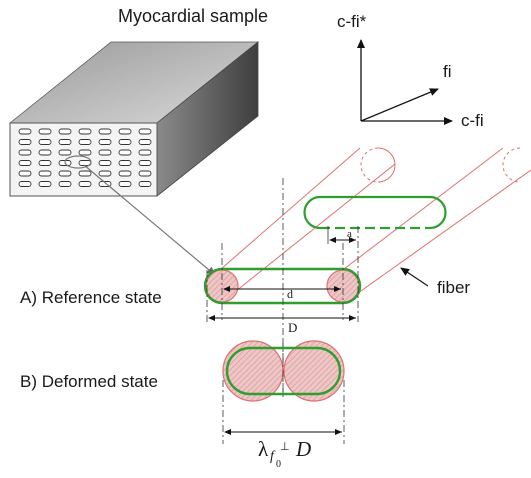 This screenshot has width=531, height=478. I want to click on stretch-sup-perp: ⊥, so click(285, 447).